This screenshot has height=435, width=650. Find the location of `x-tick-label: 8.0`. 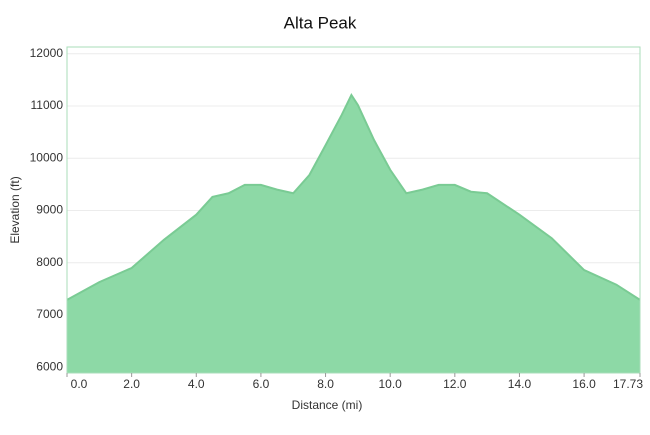

x-tick-label: 8.0 is located at coordinates (325, 384).